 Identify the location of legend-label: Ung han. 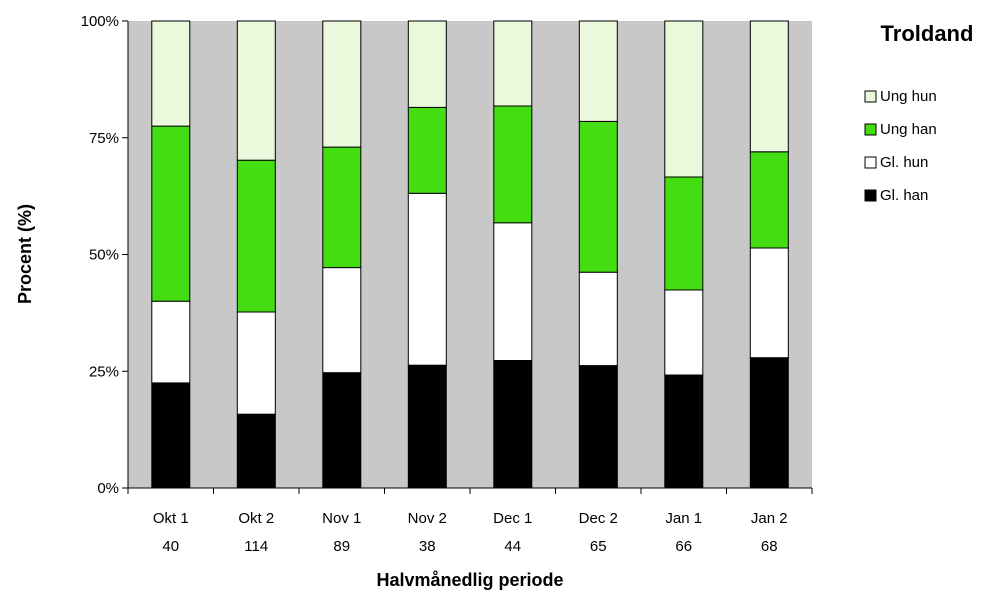
(908, 129).